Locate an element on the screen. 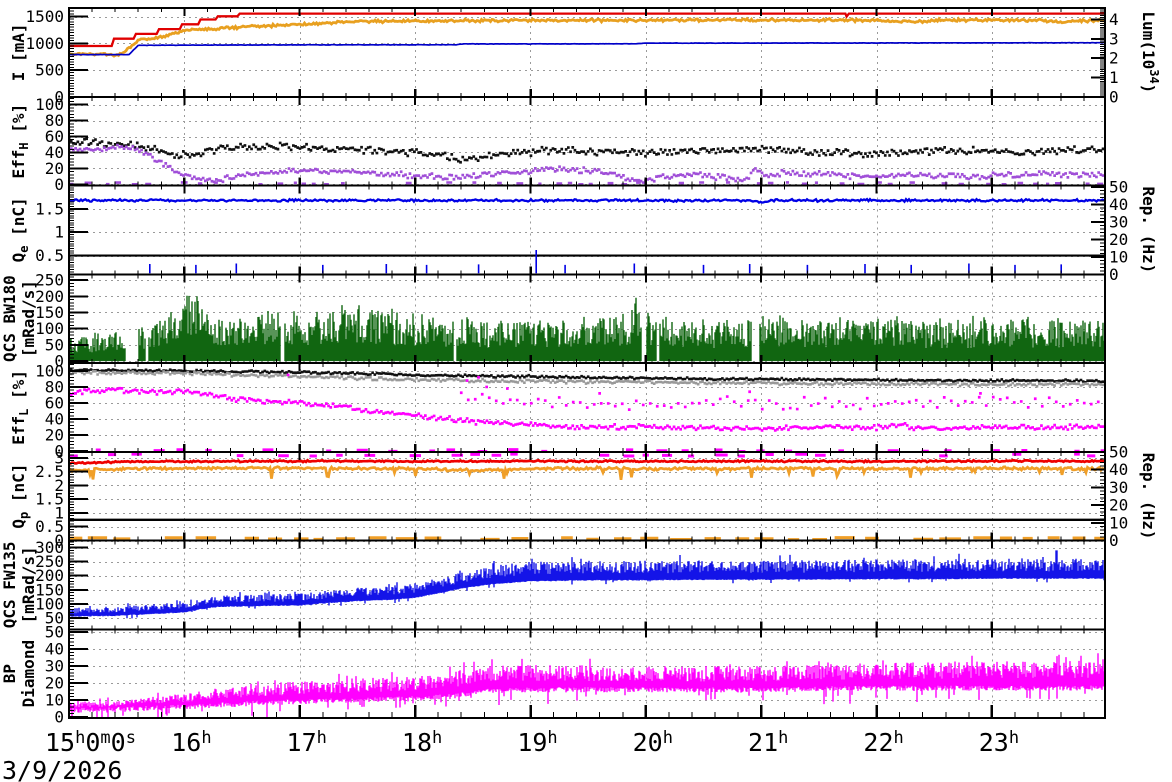  series-eff-h-purple is located at coordinates (587, 163).